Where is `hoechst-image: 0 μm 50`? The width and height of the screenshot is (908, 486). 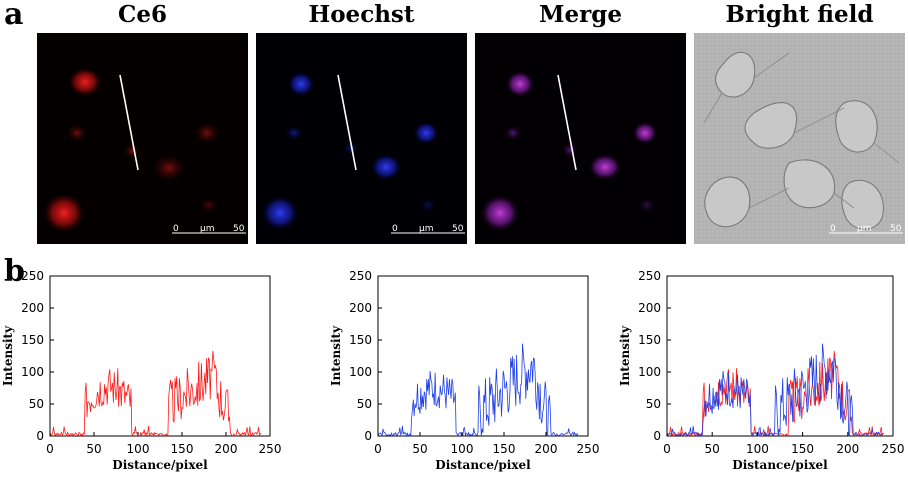
hoechst-image: 0 μm 50 is located at coordinates (361, 138).